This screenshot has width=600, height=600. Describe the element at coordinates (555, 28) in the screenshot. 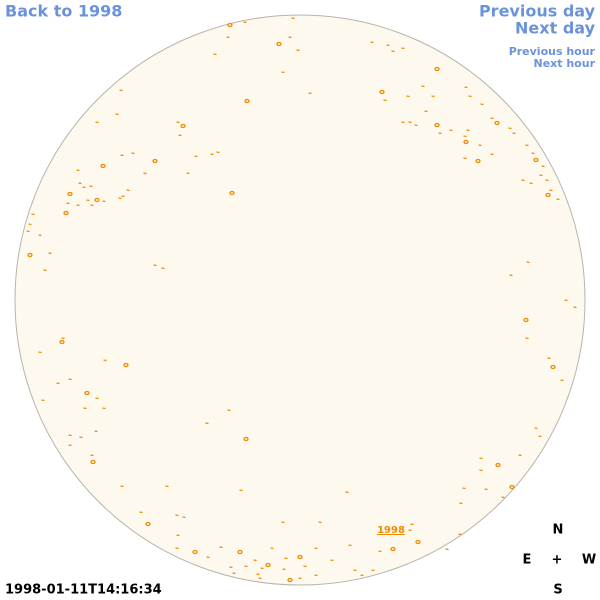

I see `next-day-link: Next day` at that location.